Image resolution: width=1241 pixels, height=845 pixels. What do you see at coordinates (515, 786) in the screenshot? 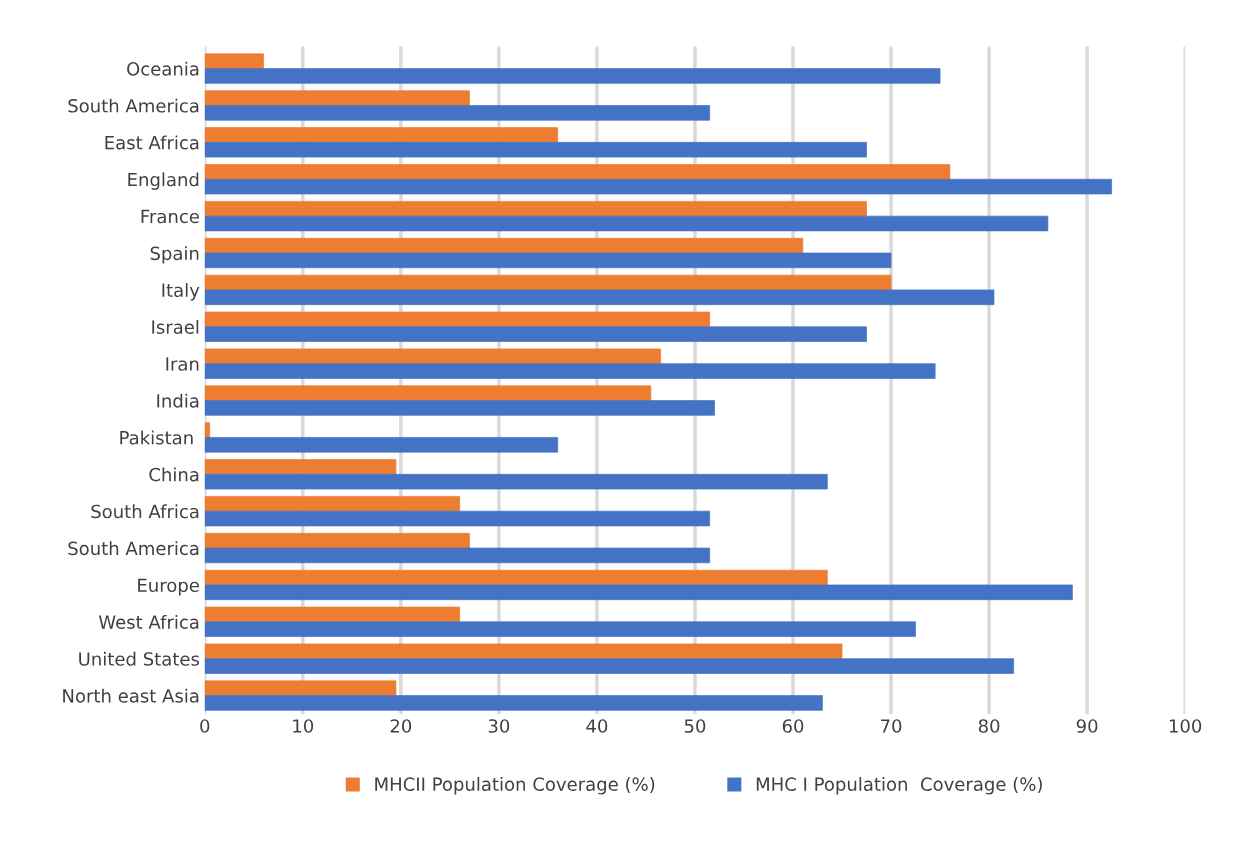
I see `legend-label: MHCII Population Coverage (%)` at bounding box center [515, 786].